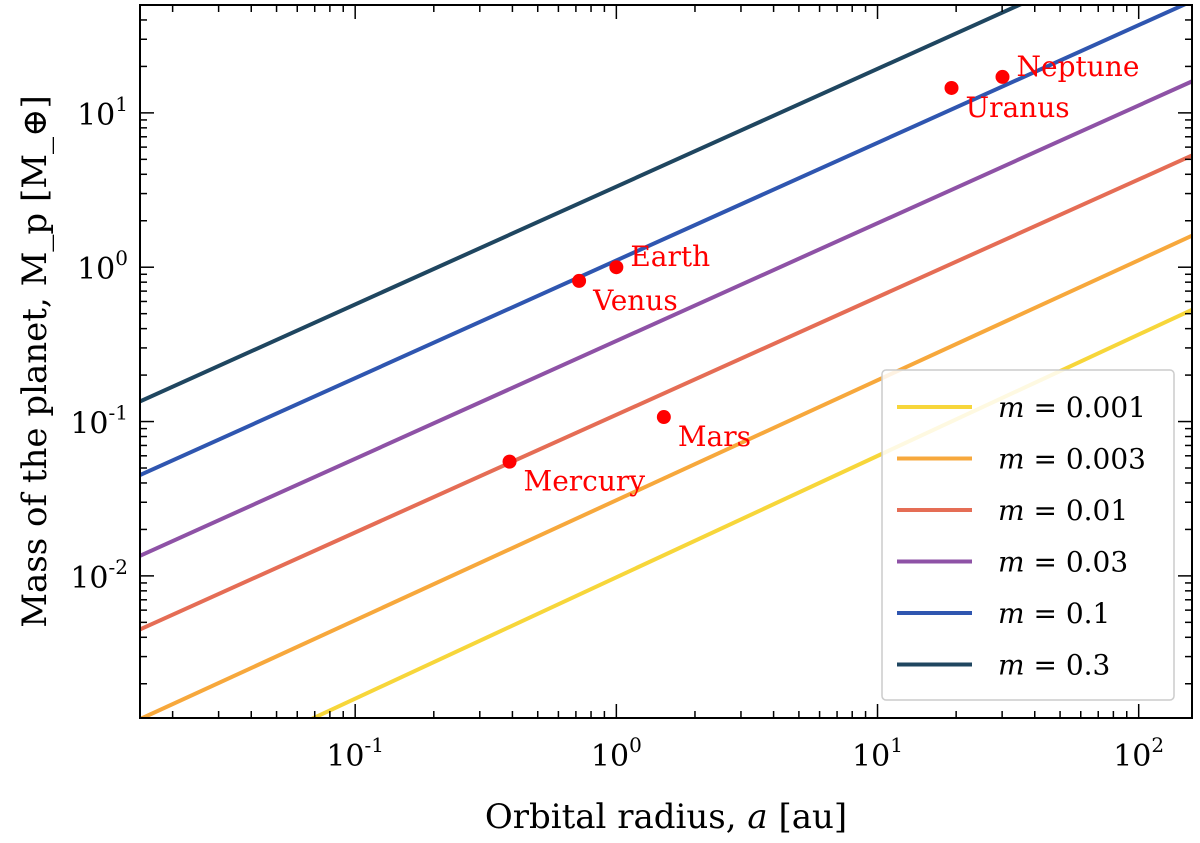  Describe the element at coordinates (666, 817) in the screenshot. I see `x-axis-label: Orbital radius, a [au]` at that location.